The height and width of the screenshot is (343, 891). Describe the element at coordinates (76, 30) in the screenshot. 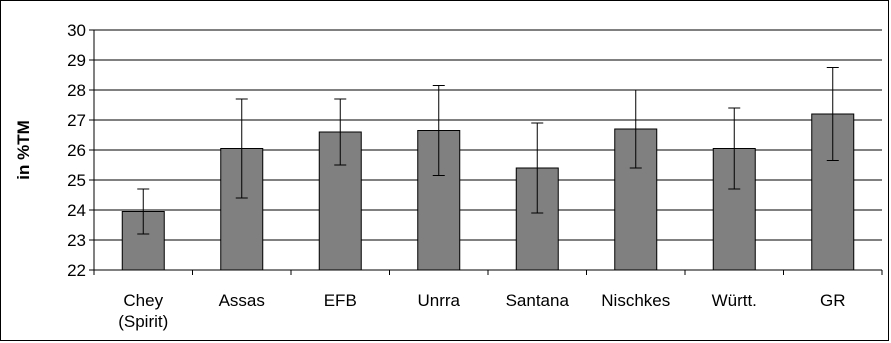

I see `y-tick-label: 30` at that location.